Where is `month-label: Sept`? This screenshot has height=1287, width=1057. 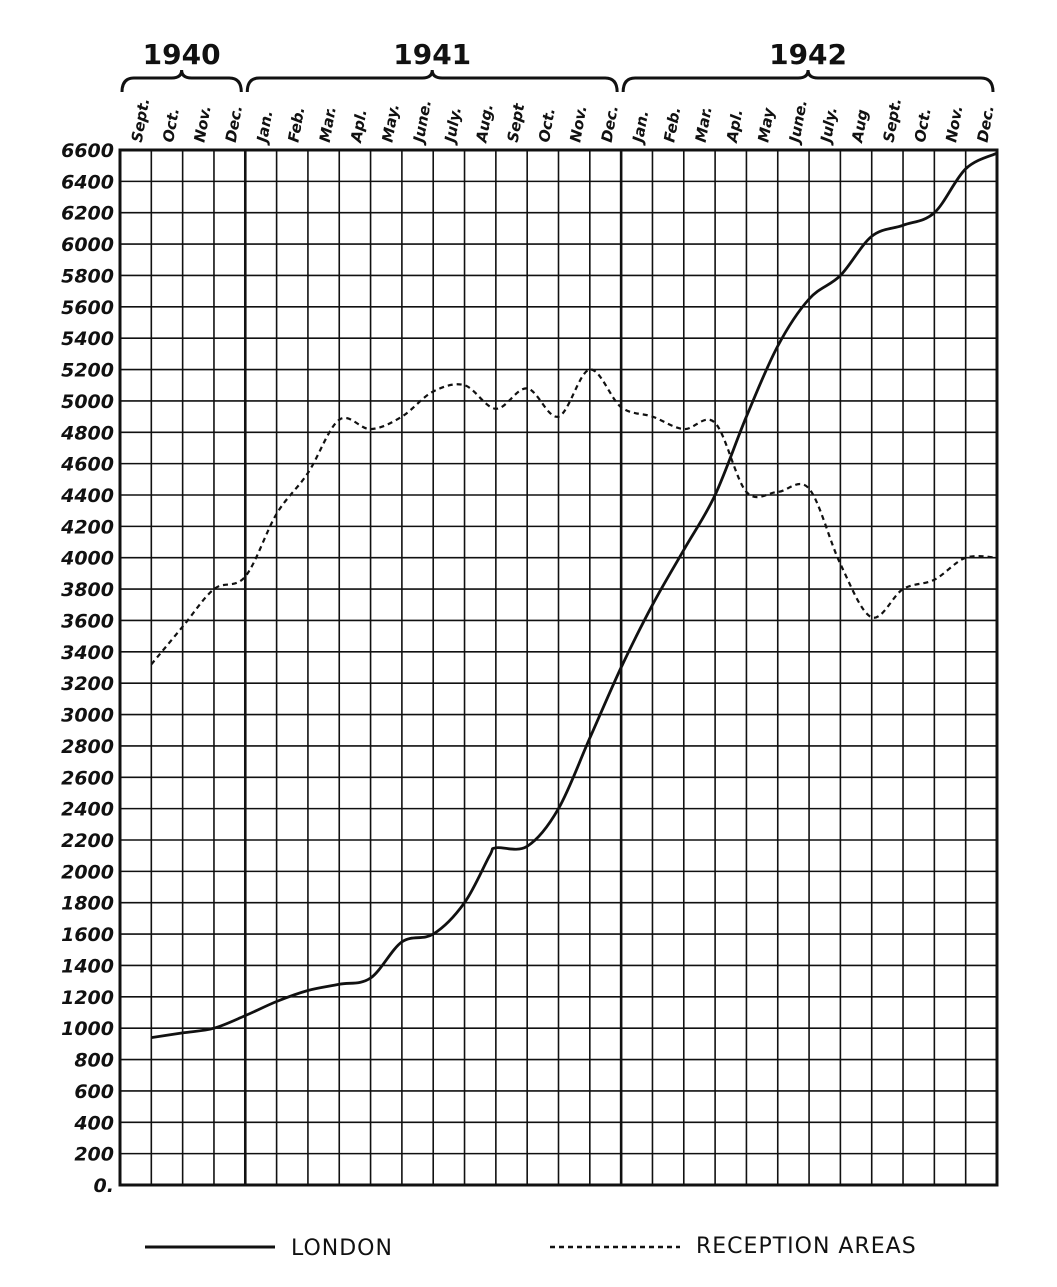
month-label: Sept is located at coordinates (516, 122).